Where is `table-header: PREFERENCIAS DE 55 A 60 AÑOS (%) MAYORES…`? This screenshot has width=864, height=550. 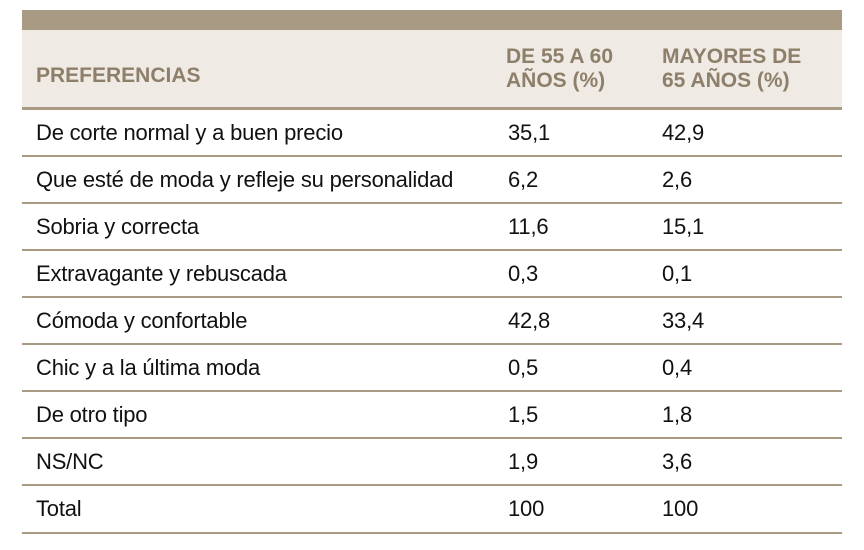
table-header: PREFERENCIAS DE 55 A 60 AÑOS (%) MAYORES… is located at coordinates (432, 70).